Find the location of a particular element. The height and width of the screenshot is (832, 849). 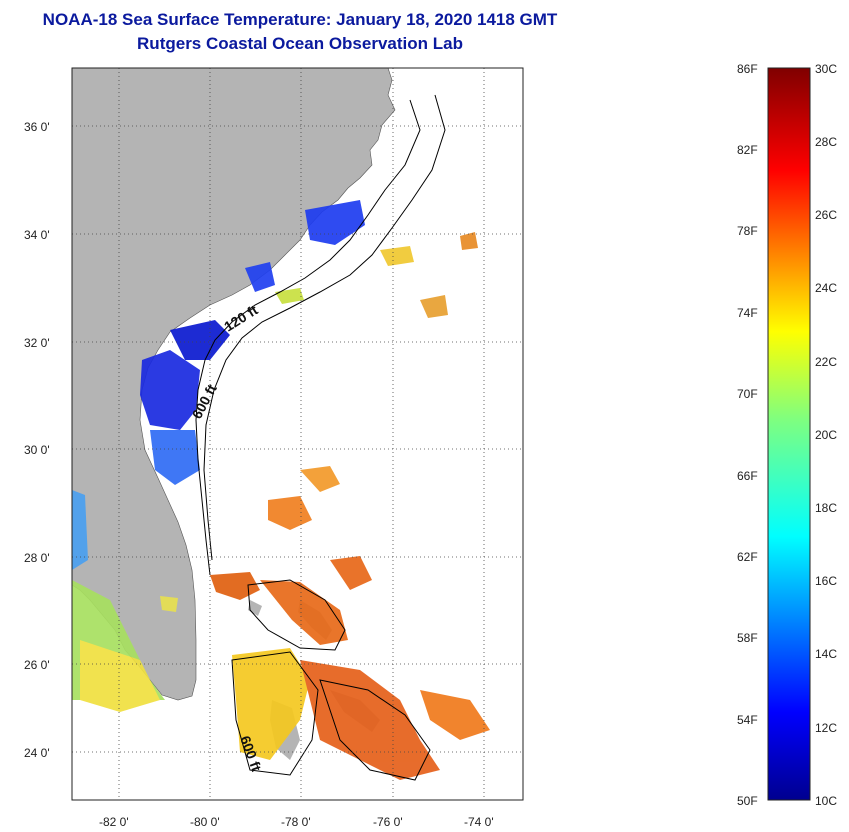

colorbar-fahrenheit-label: 78F is located at coordinates (747, 231).